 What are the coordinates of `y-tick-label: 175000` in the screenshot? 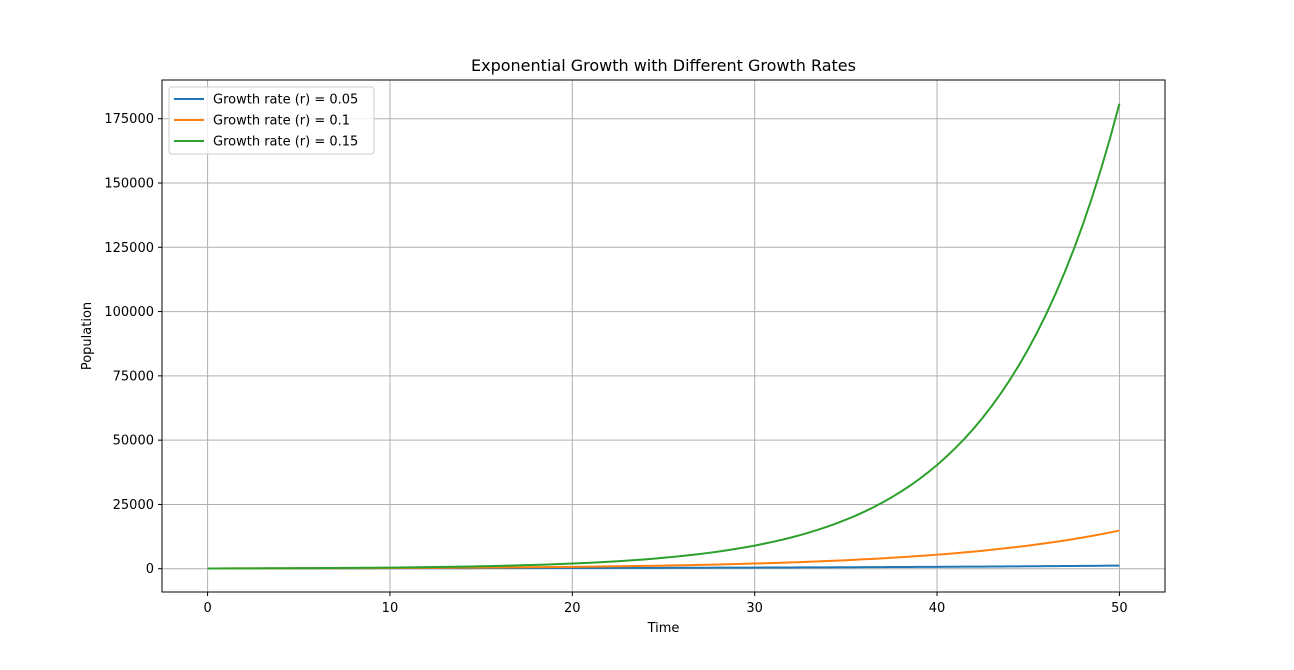 It's located at (129, 119).